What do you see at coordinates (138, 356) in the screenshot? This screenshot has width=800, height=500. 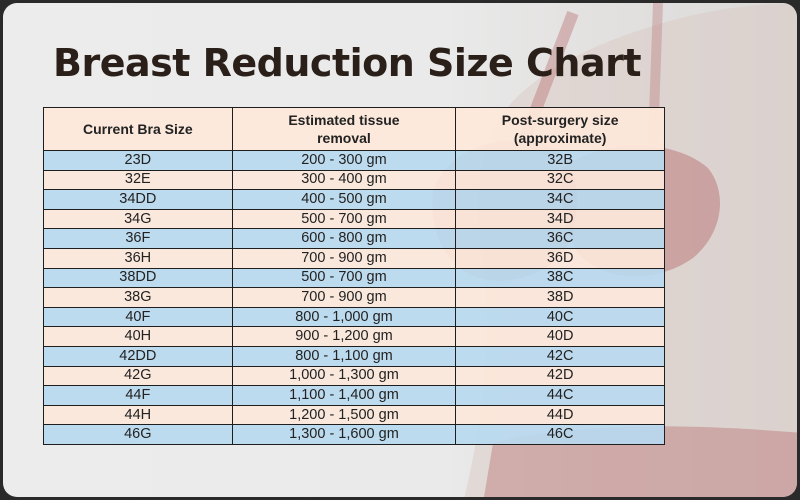 I see `cell-current-size: 42DD` at bounding box center [138, 356].